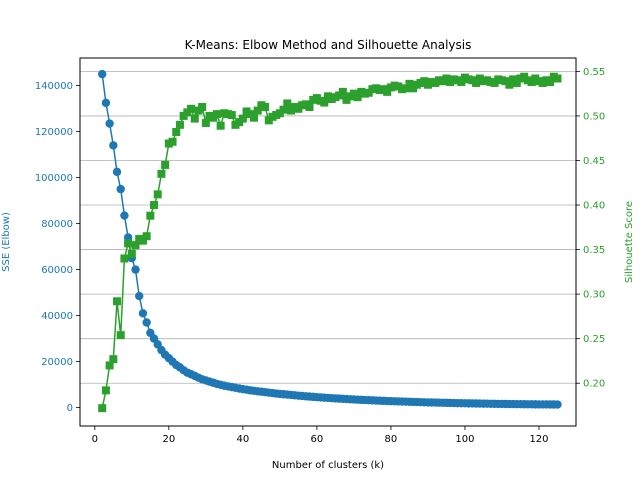 The image size is (640, 480). I want to click on y-right-tick-label: 0.35, so click(594, 250).